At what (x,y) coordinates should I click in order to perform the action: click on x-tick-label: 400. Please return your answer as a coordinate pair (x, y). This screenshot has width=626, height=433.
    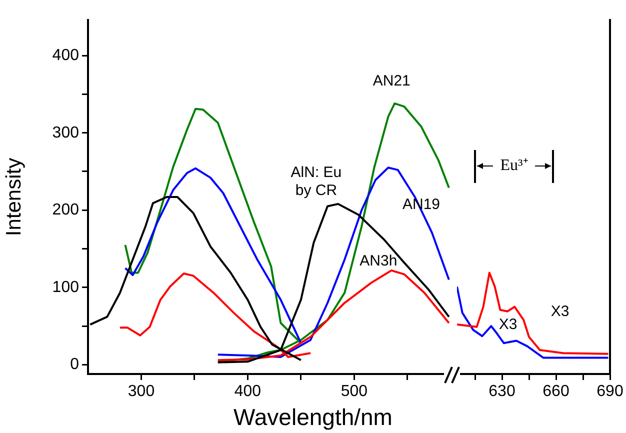
    Looking at the image, I should click on (248, 391).